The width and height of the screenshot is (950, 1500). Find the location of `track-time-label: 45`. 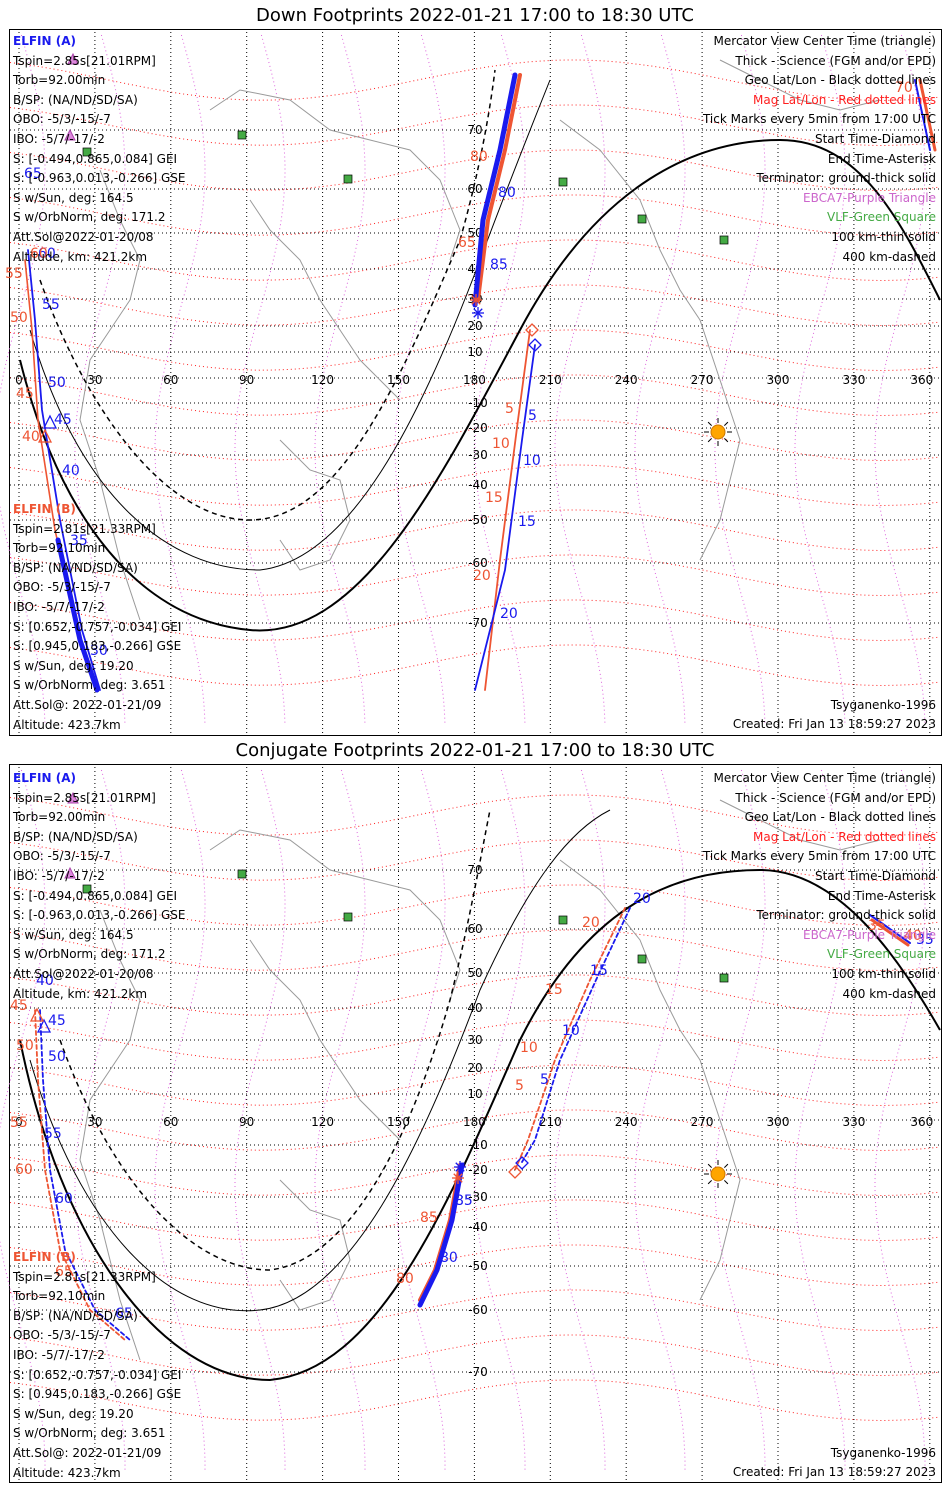

track-time-label: 45 is located at coordinates (63, 420).